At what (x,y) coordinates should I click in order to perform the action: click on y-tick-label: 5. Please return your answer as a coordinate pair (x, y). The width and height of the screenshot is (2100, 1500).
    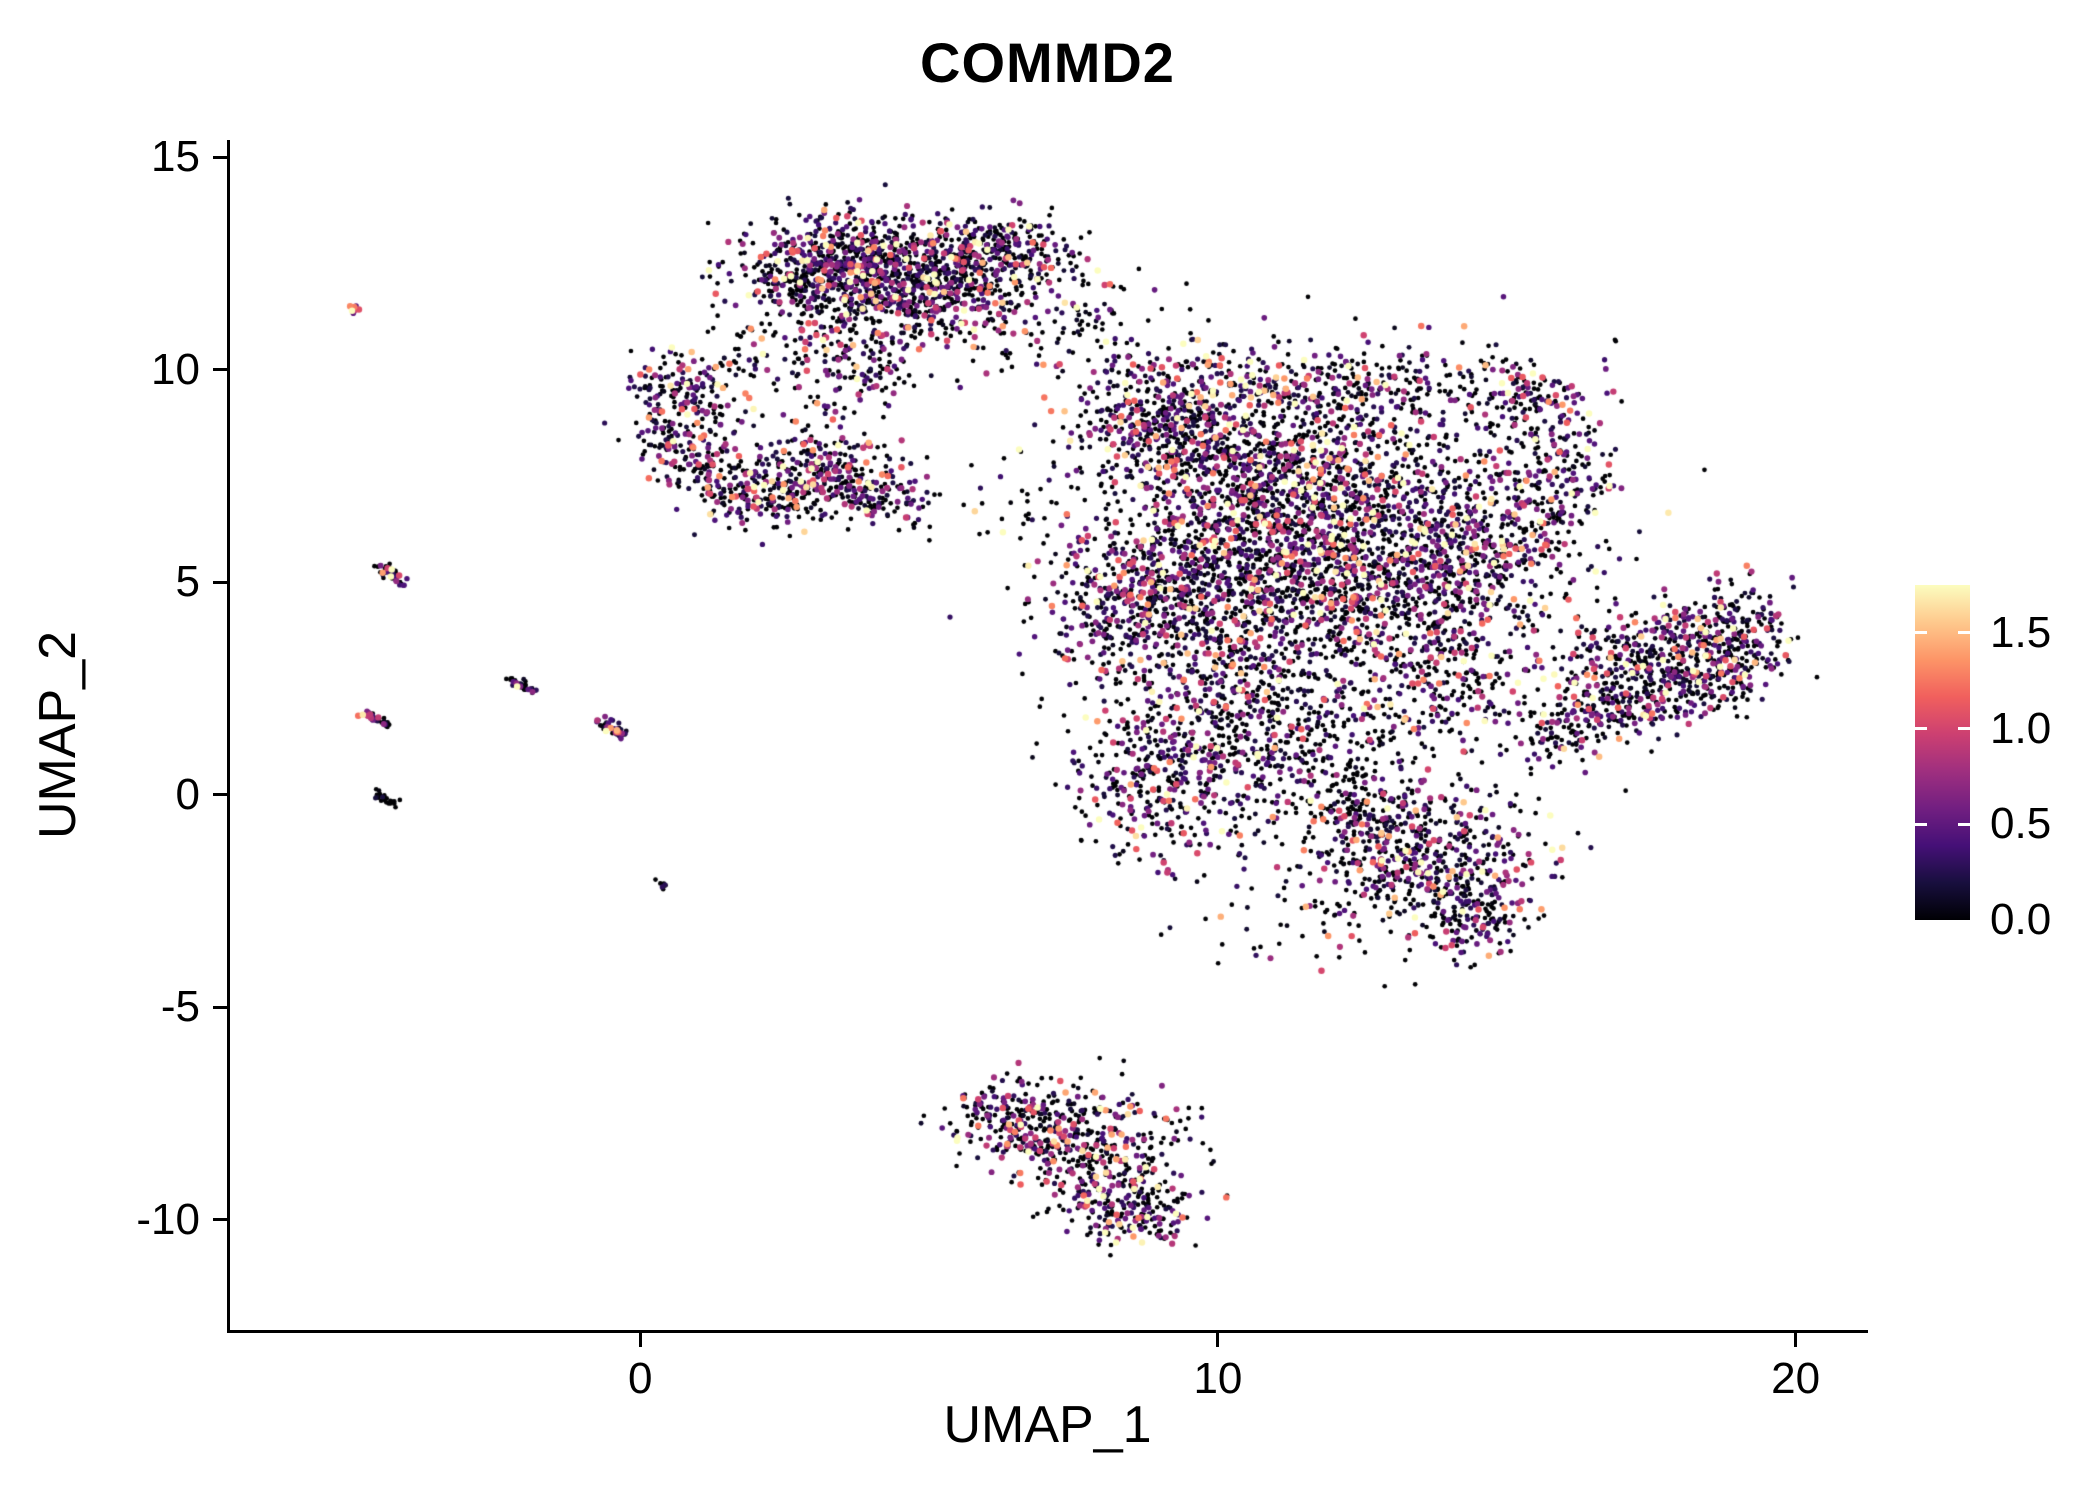
    Looking at the image, I should click on (187, 581).